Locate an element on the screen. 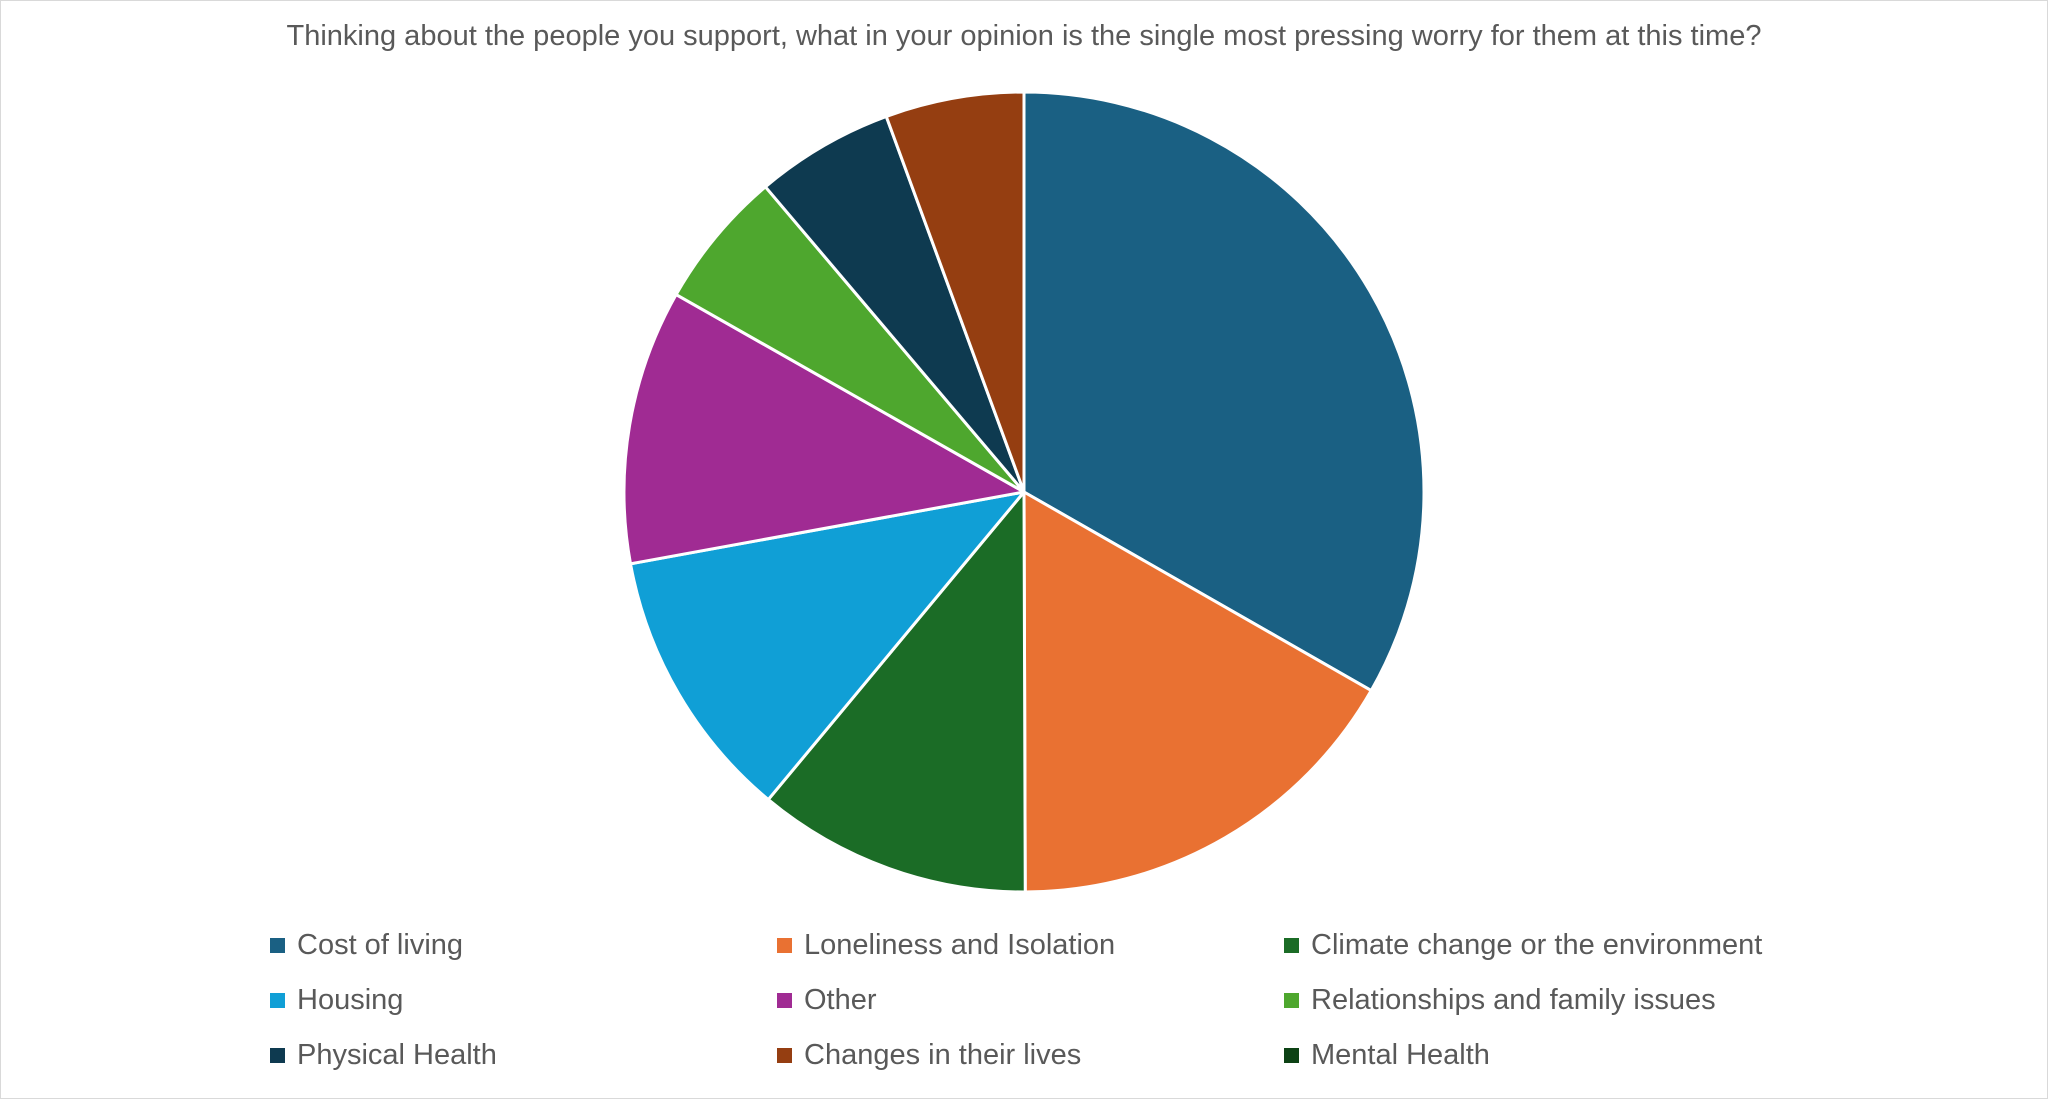  legend-label: Loneliness and Isolation is located at coordinates (960, 944).